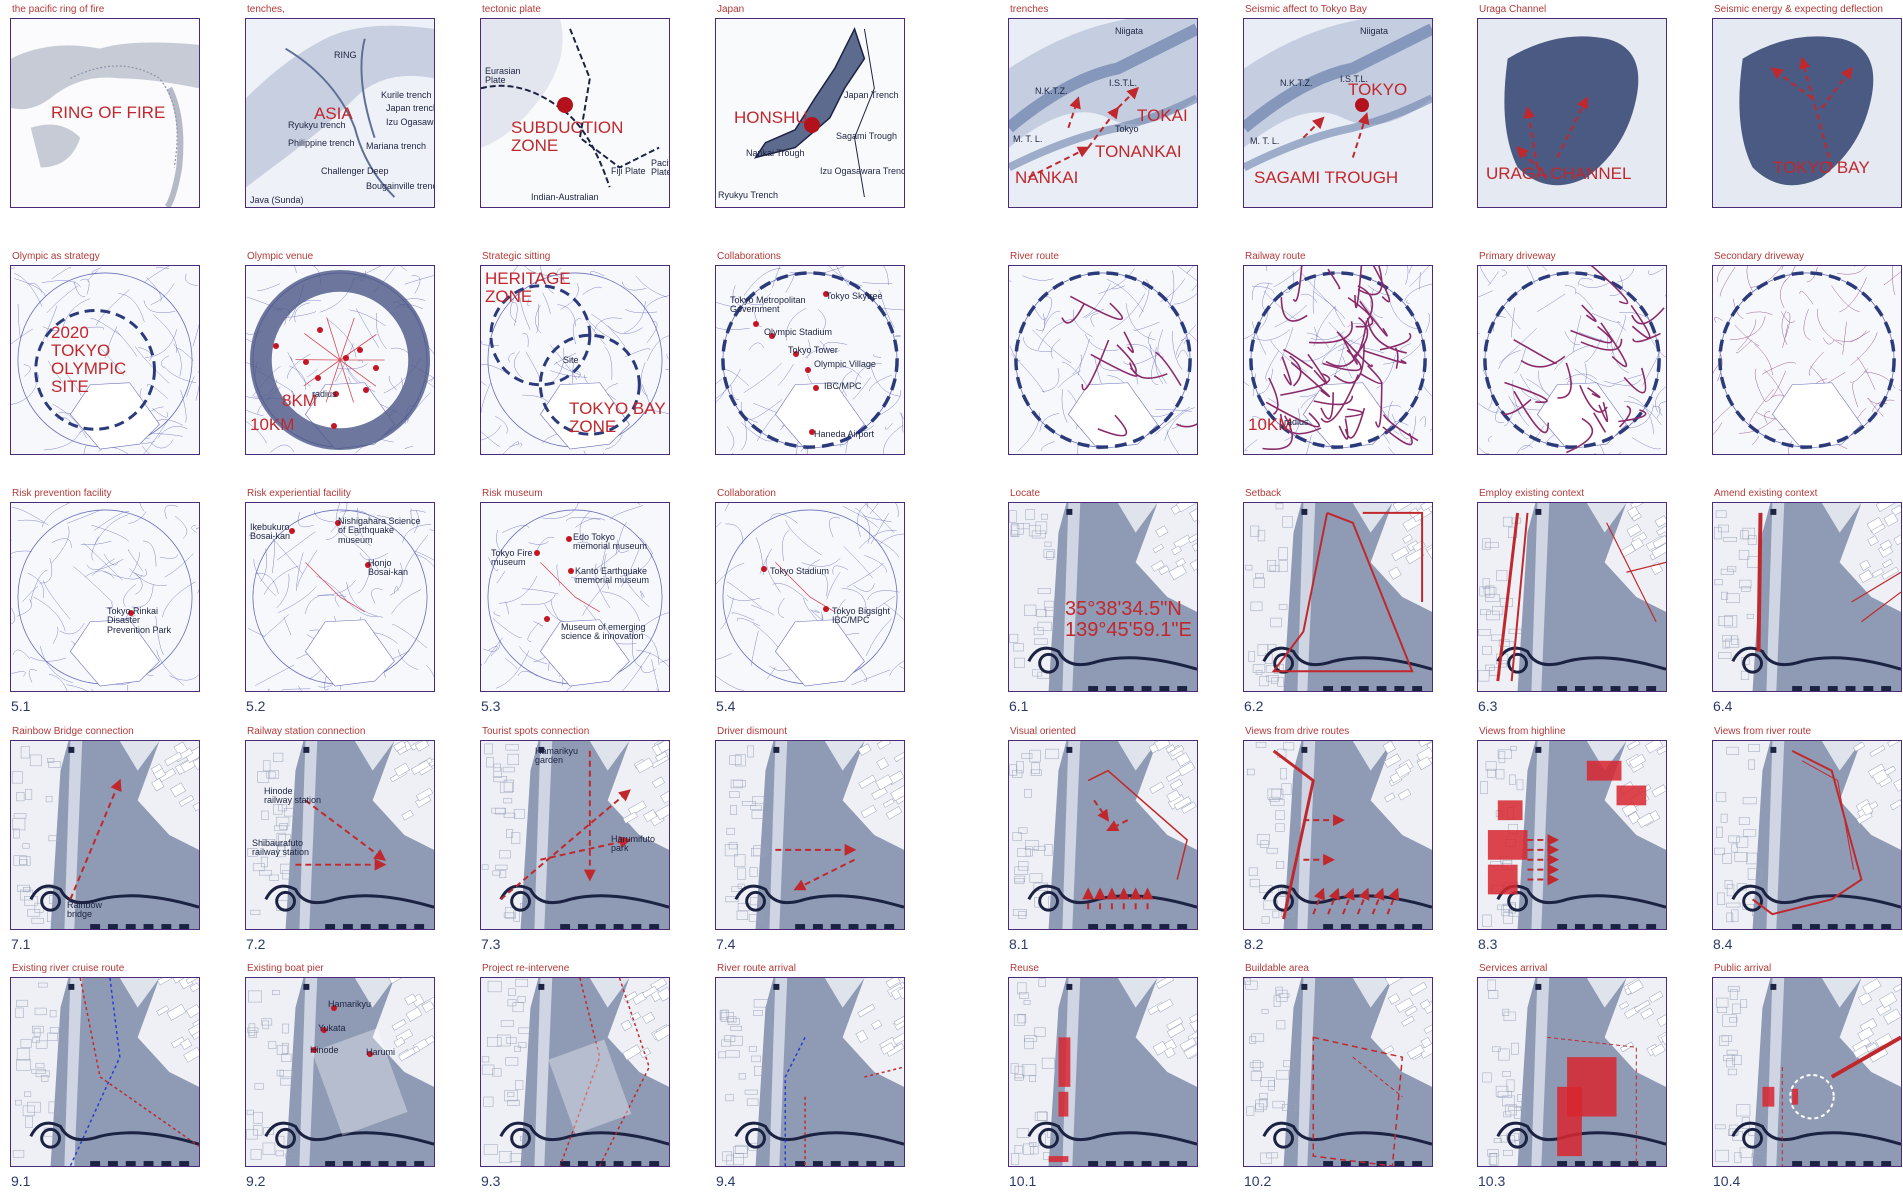 The height and width of the screenshot is (1198, 1903). I want to click on map-label: Kanto Earthquake memorial museum, so click(612, 576).